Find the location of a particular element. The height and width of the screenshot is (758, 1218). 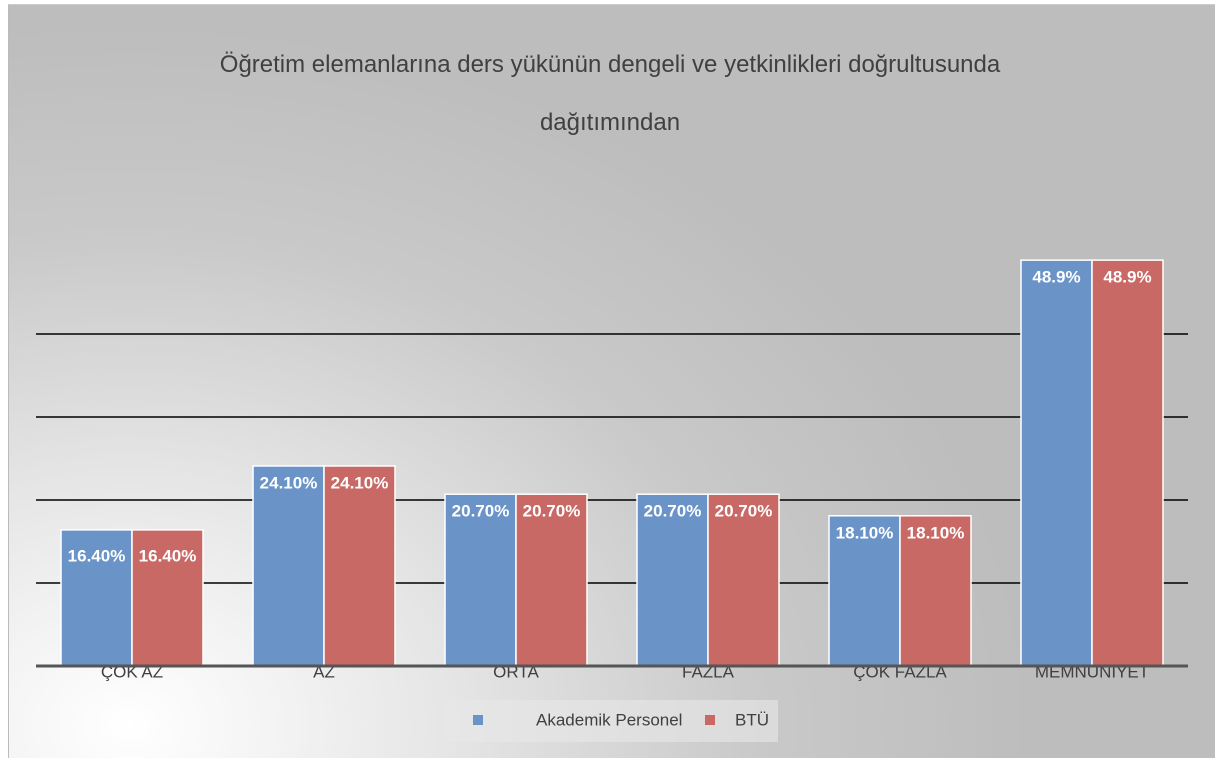

legend-label: BTÜ is located at coordinates (752, 719).